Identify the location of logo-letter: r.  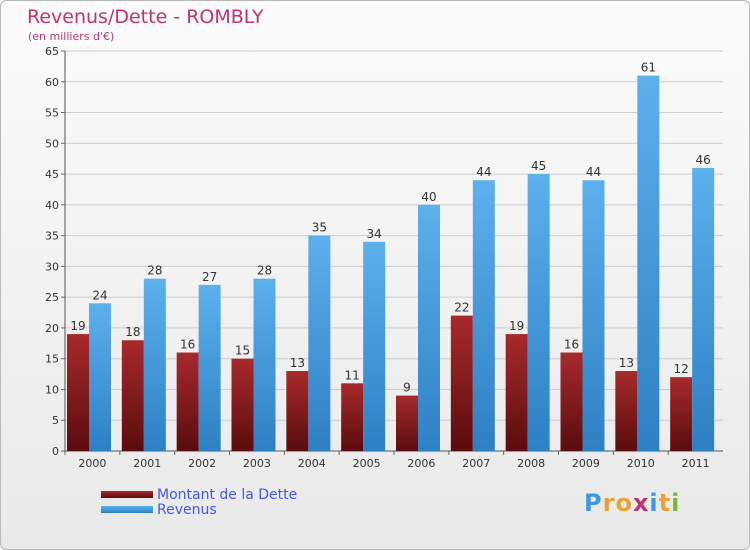
(609, 503).